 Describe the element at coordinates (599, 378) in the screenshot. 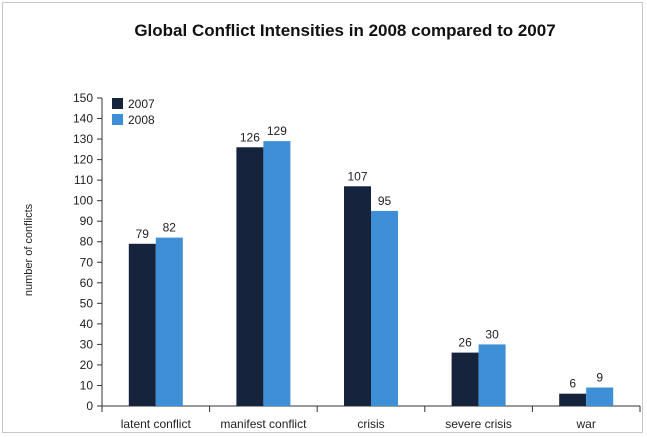

I see `data-label: 9` at that location.